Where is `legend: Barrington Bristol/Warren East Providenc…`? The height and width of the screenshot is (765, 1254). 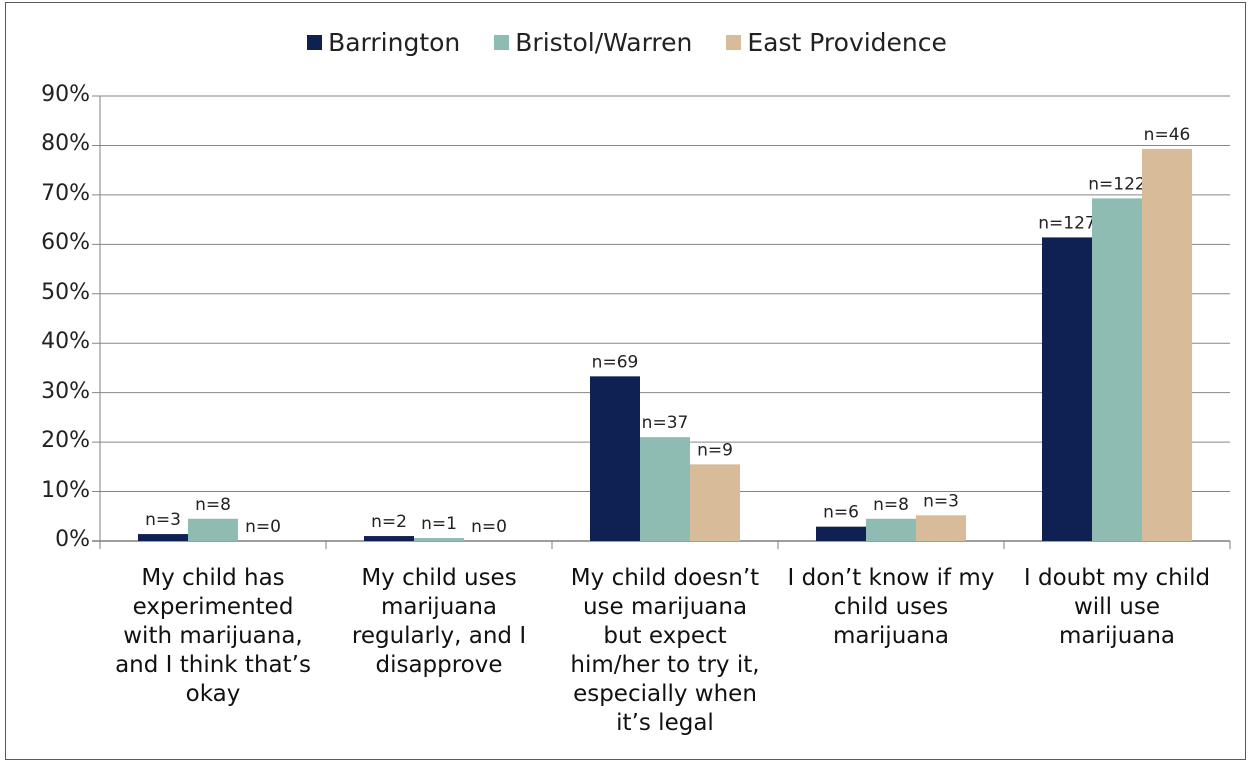 legend: Barrington Bristol/Warren East Providenc… is located at coordinates (627, 42).